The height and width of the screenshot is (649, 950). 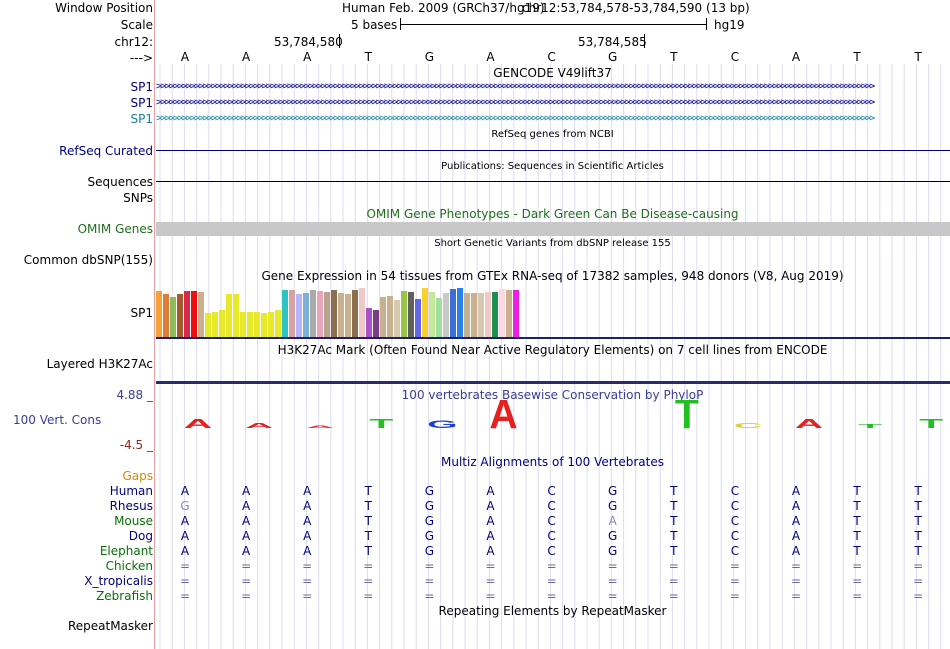 What do you see at coordinates (120, 182) in the screenshot?
I see `publications-track-label: Sequences` at bounding box center [120, 182].